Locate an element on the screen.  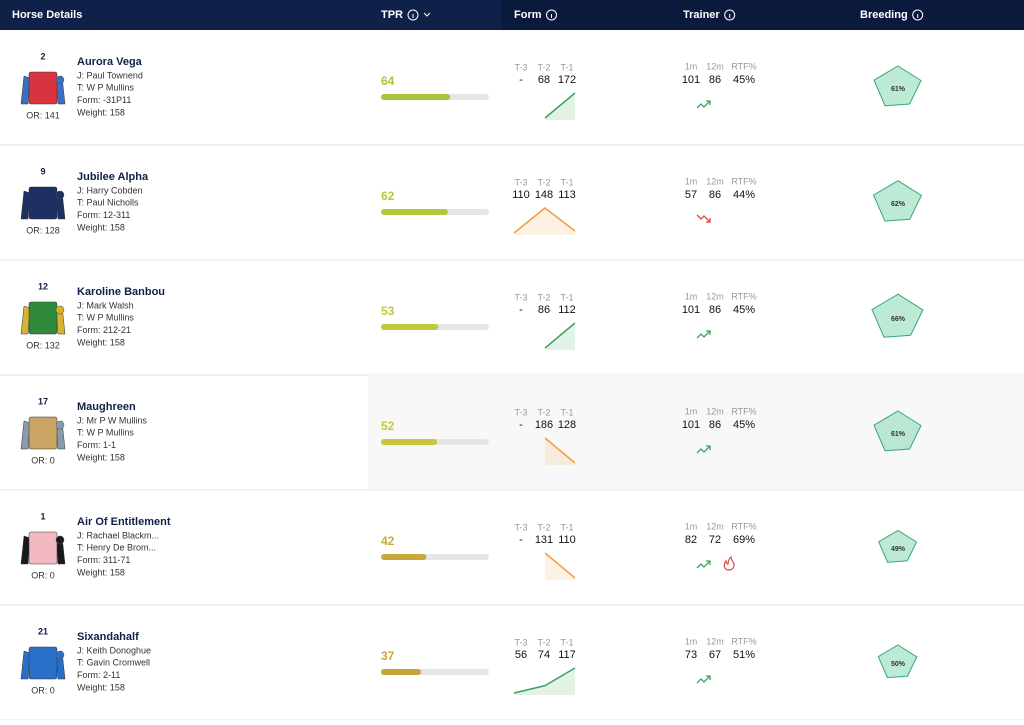
breeding-value: 49% is located at coordinates (898, 549).